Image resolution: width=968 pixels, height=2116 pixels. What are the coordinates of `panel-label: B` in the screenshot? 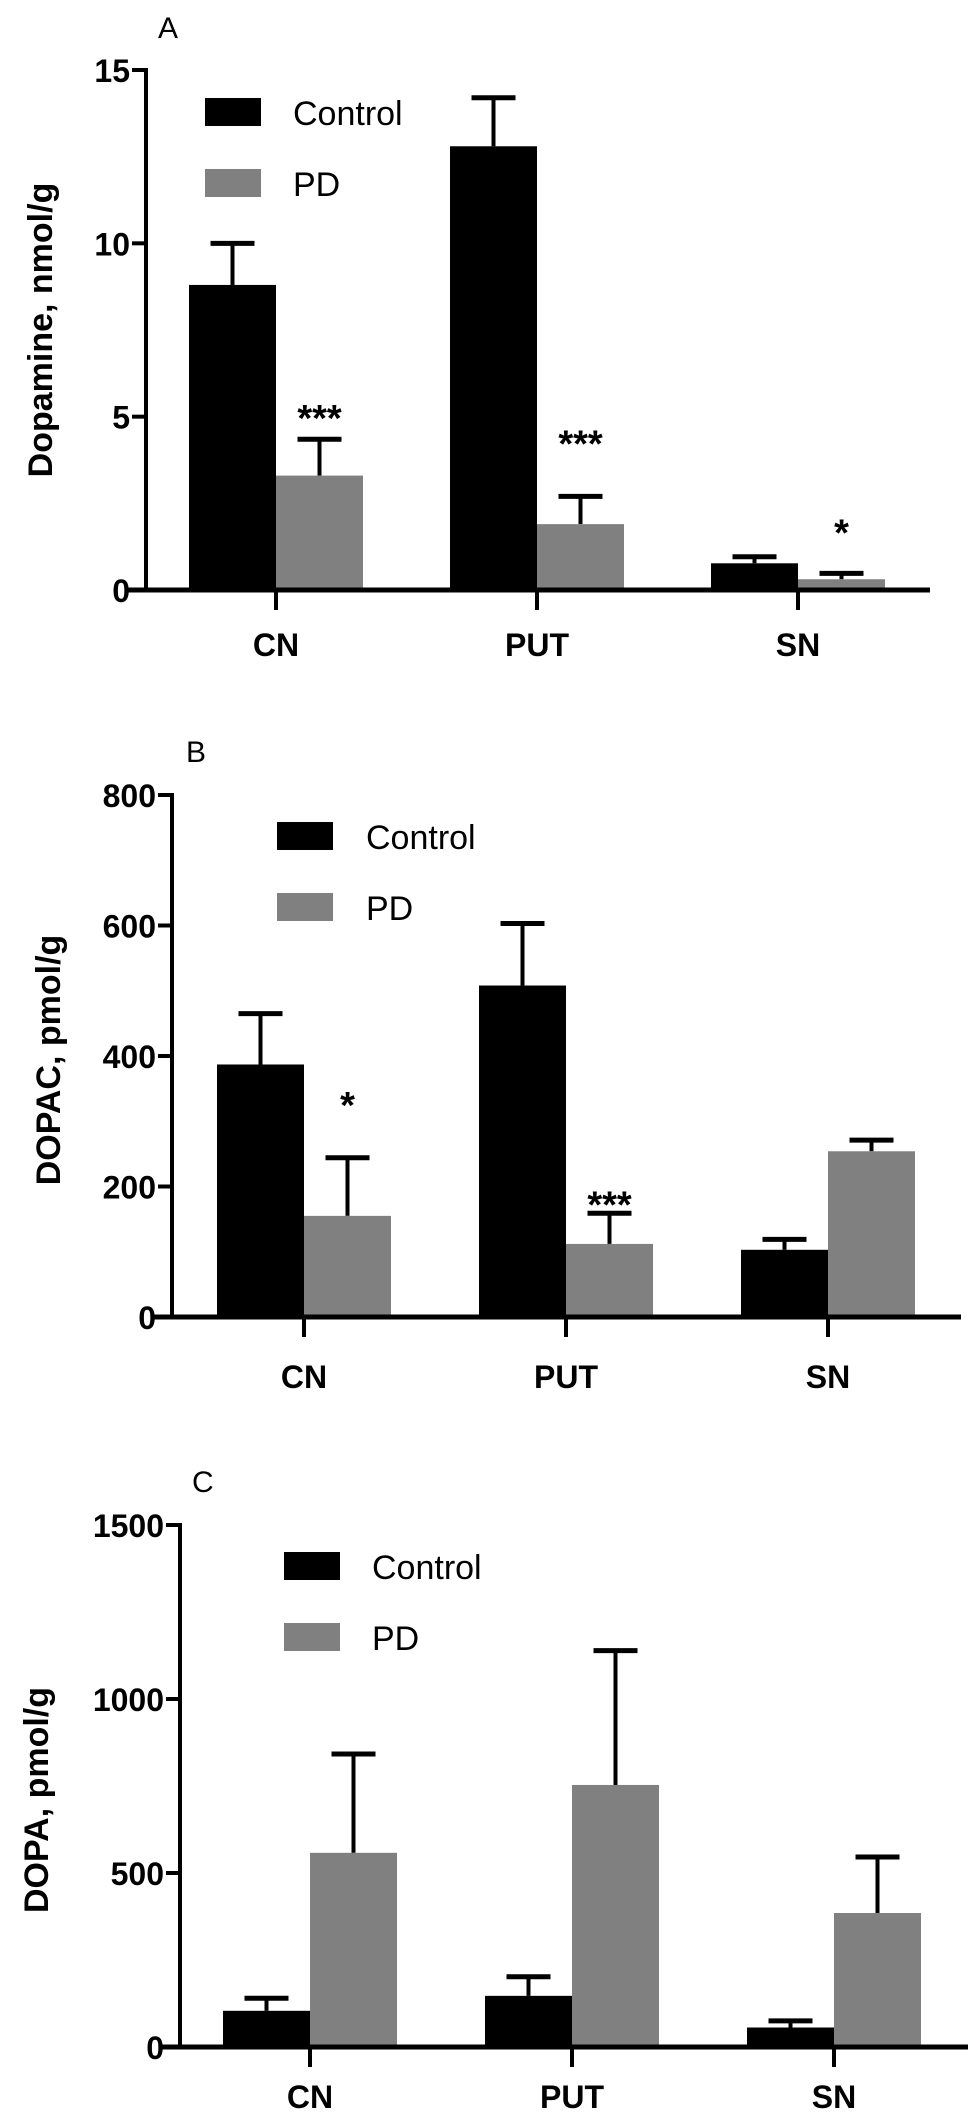 It's located at (196, 752).